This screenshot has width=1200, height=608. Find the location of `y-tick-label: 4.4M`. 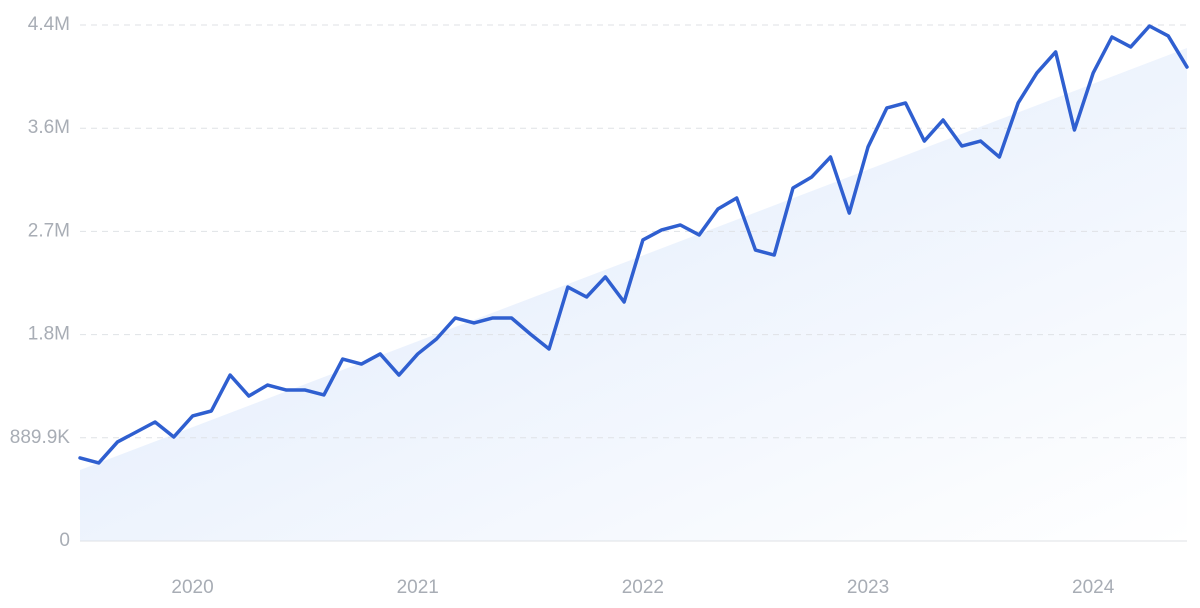

y-tick-label: 4.4M is located at coordinates (49, 24).